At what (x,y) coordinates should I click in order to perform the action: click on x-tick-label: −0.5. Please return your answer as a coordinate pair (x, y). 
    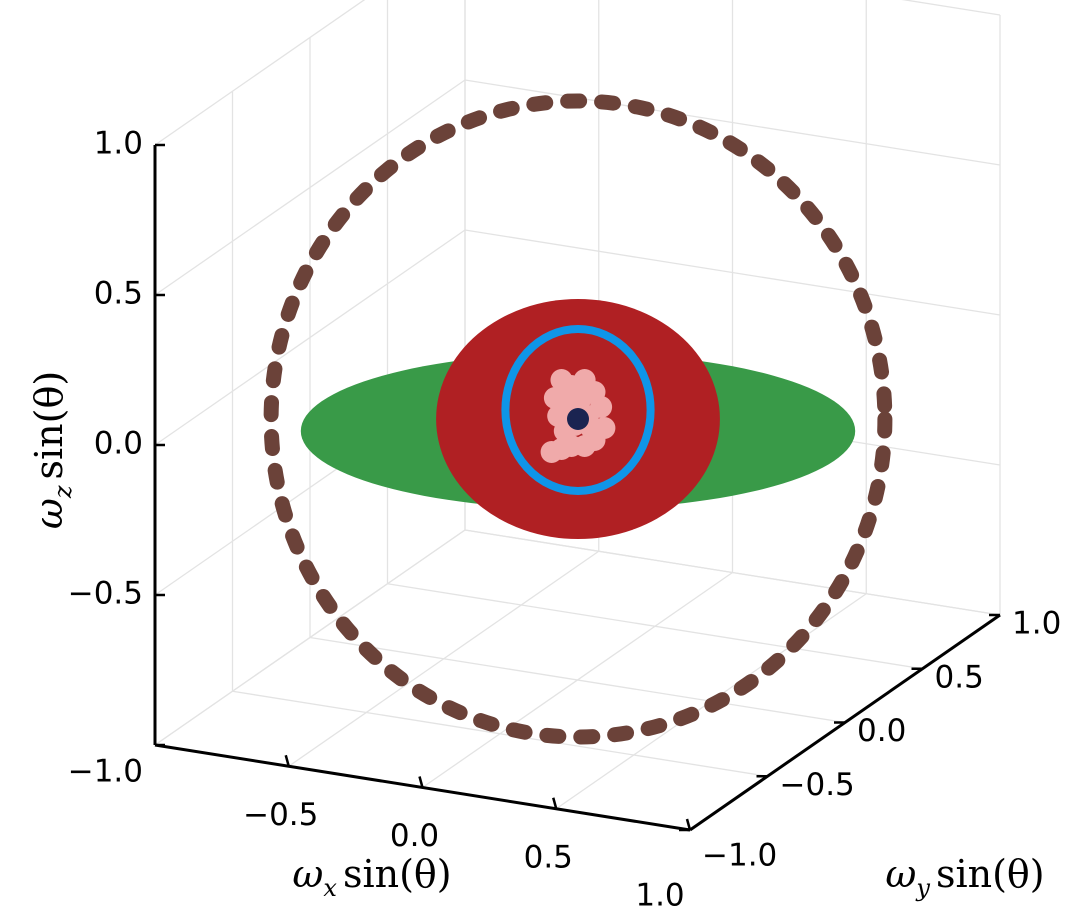
    Looking at the image, I should click on (280, 815).